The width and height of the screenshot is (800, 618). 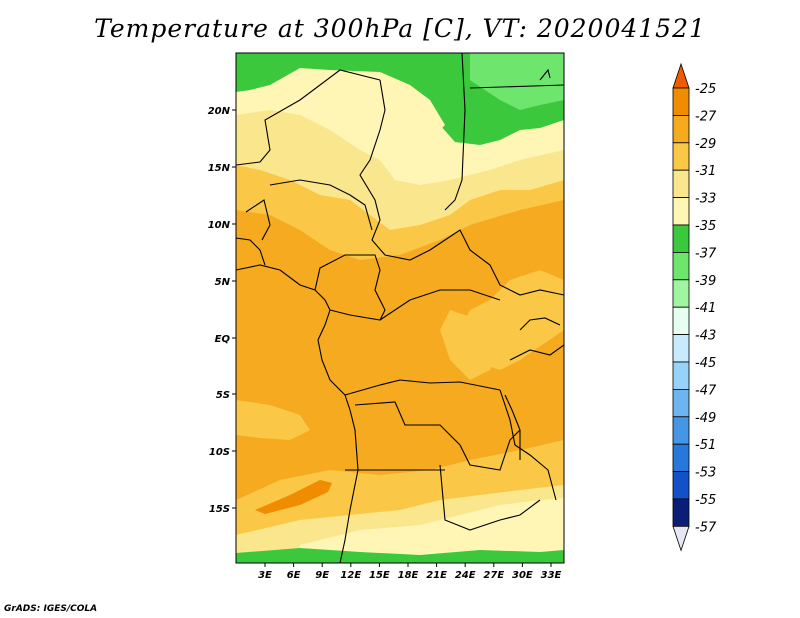 I want to click on lon-tick-label: 9E, so click(x=322, y=575).